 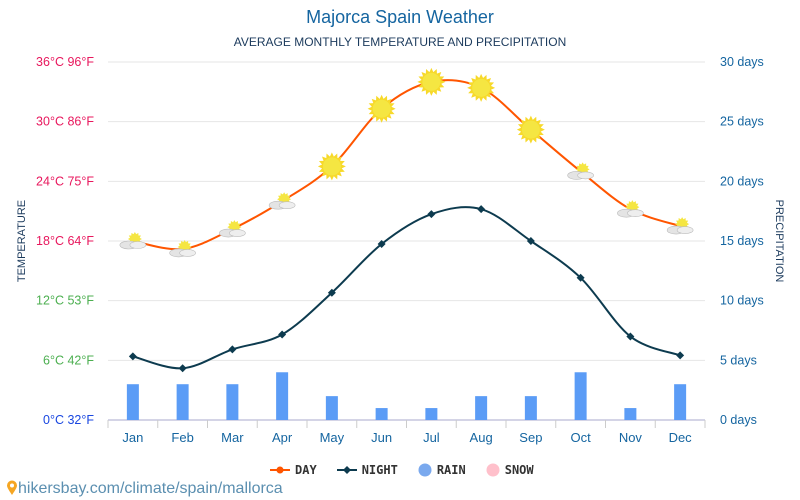 I want to click on night-line-icon, so click(x=346, y=470).